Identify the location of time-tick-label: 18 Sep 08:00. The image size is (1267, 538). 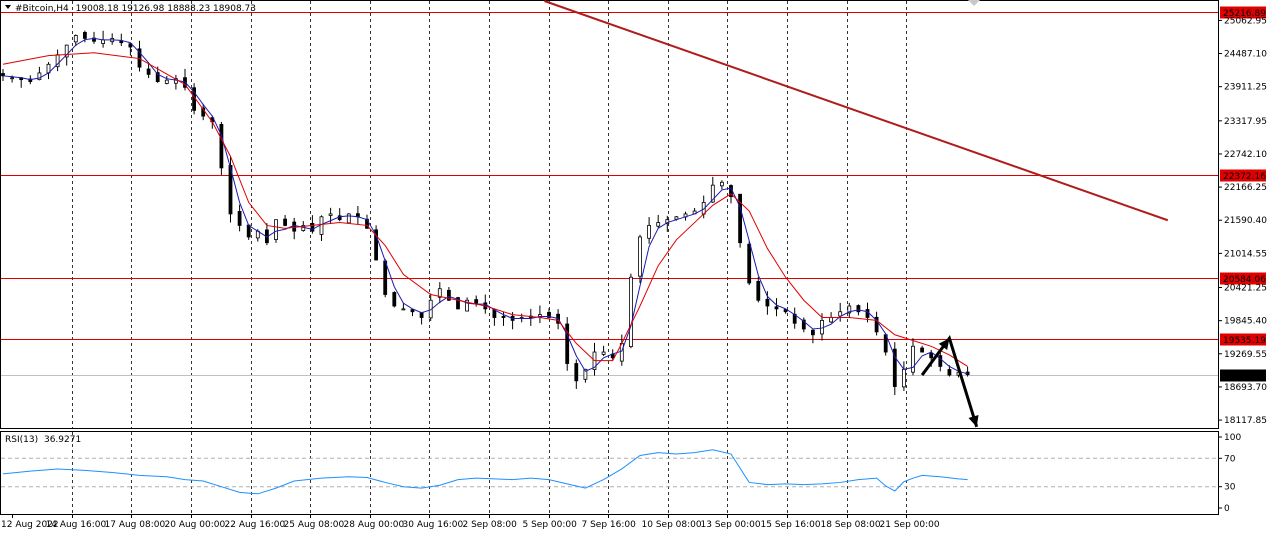
(851, 525).